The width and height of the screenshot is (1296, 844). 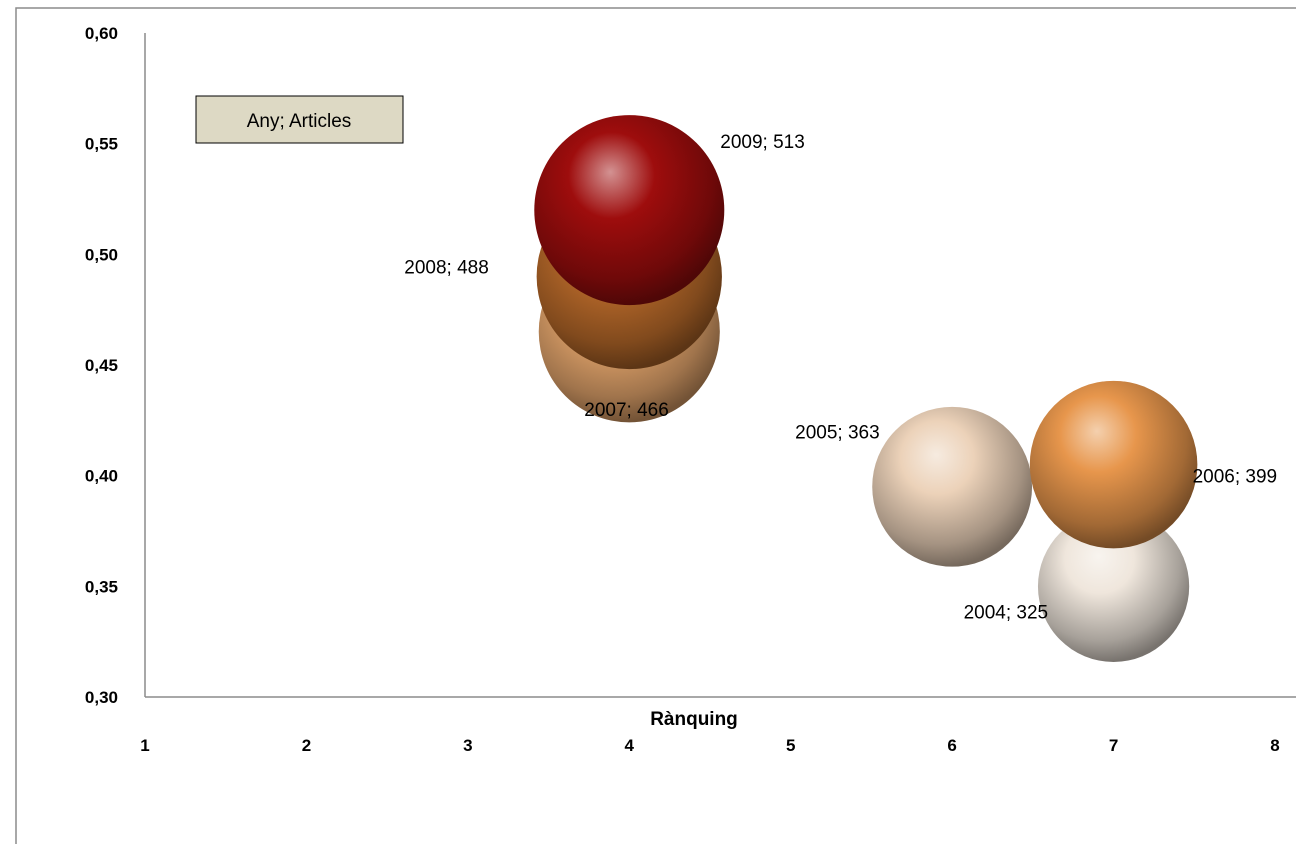 I want to click on bubble-label-2008: 2008; 488, so click(x=446, y=267).